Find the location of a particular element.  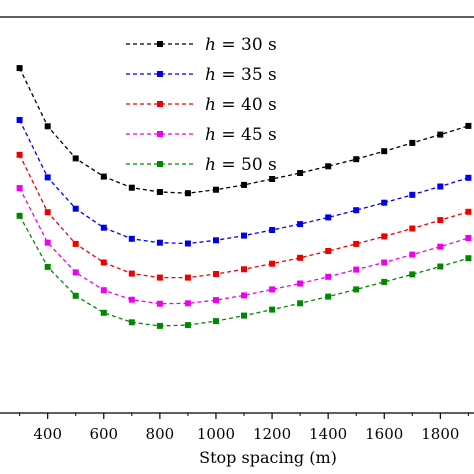

x-tick-label: 400 is located at coordinates (47, 434).